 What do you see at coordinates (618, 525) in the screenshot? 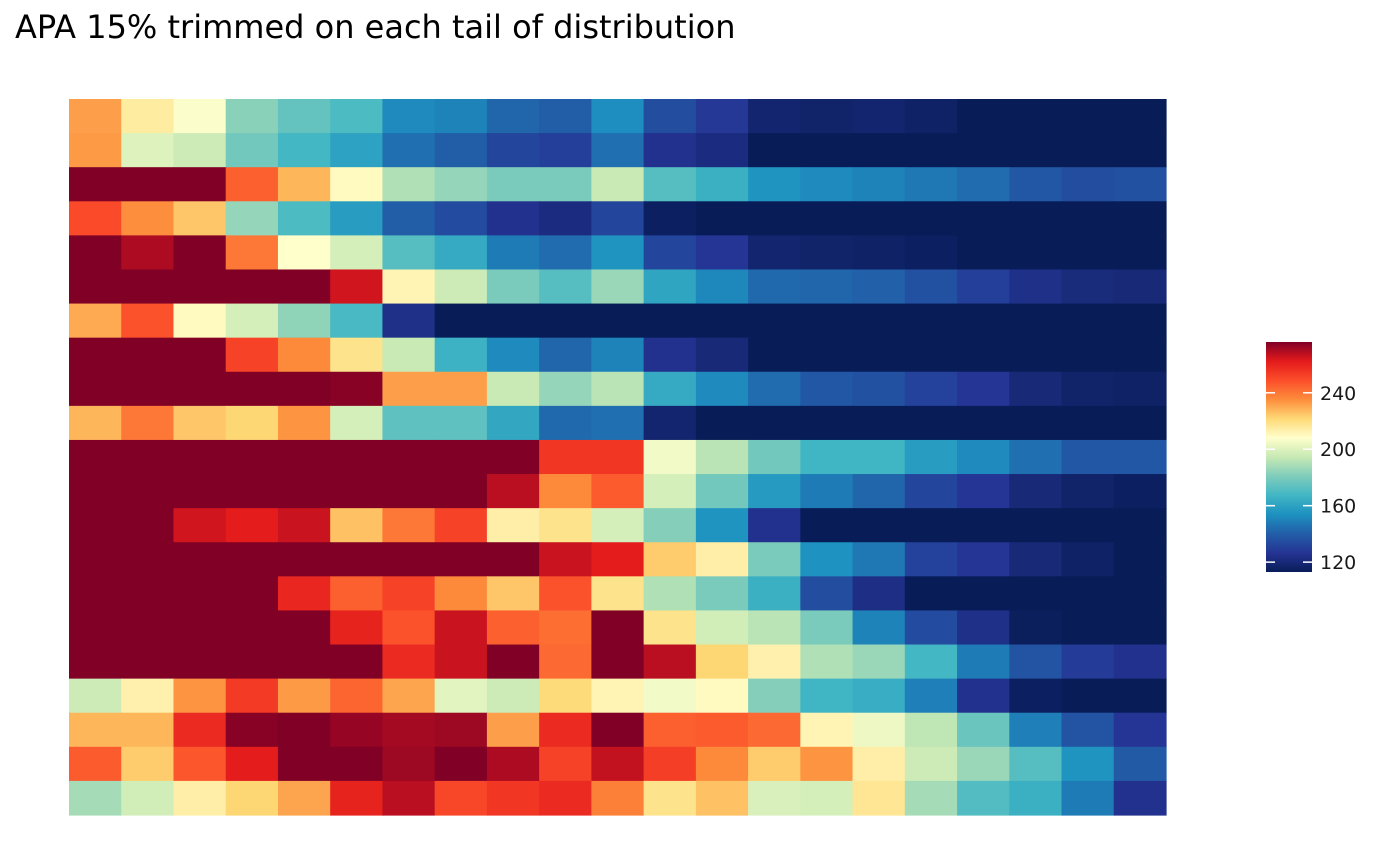
I see `heatmap-cell-r12-c10` at bounding box center [618, 525].